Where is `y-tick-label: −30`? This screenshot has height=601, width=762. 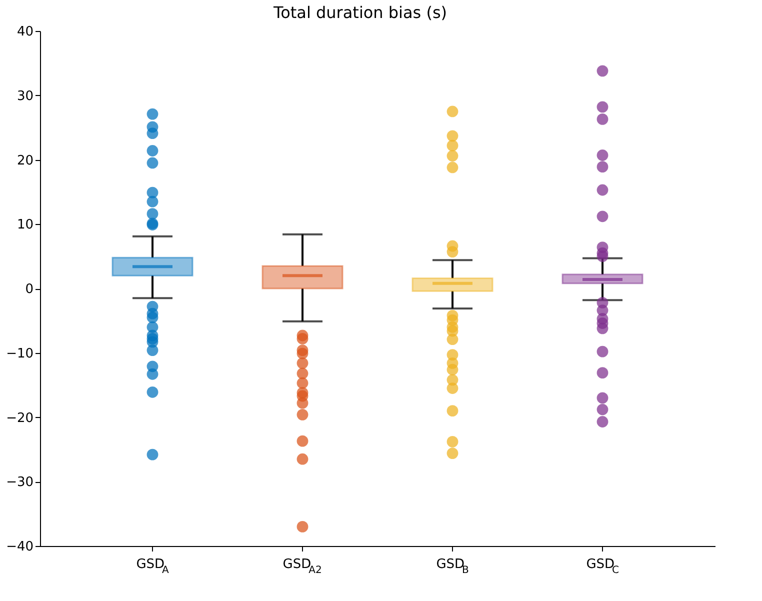
y-tick-label: −30 is located at coordinates (20, 482).